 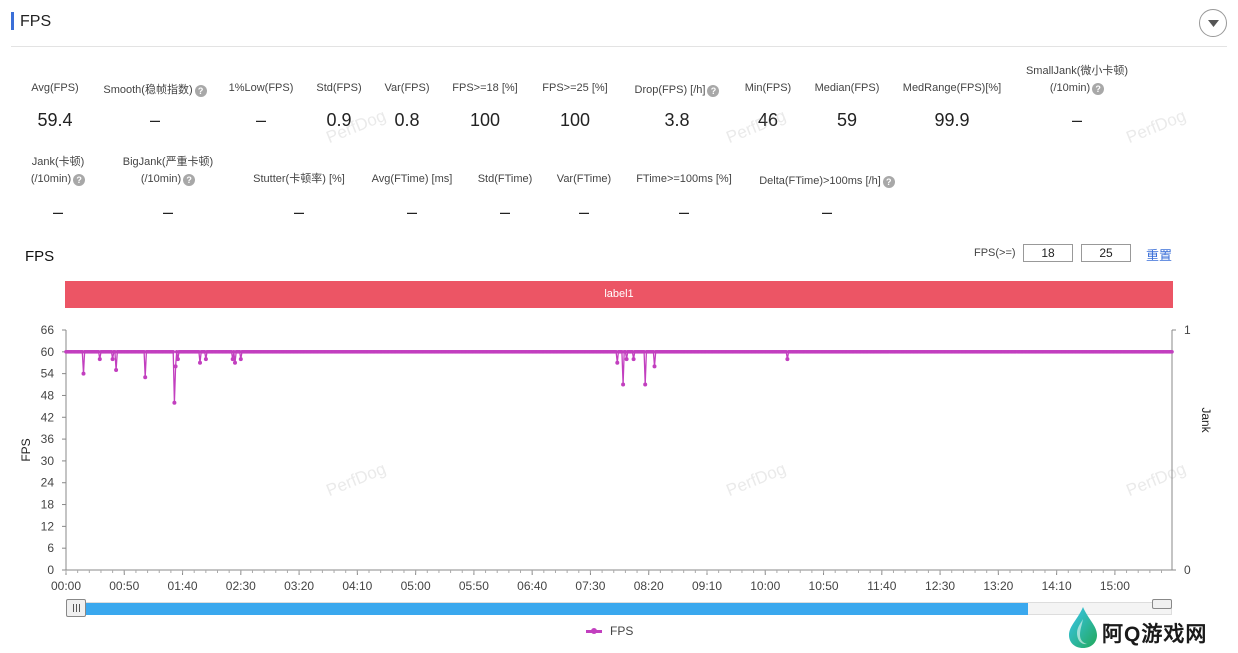 I want to click on legend-line-marker-icon, so click(x=594, y=631).